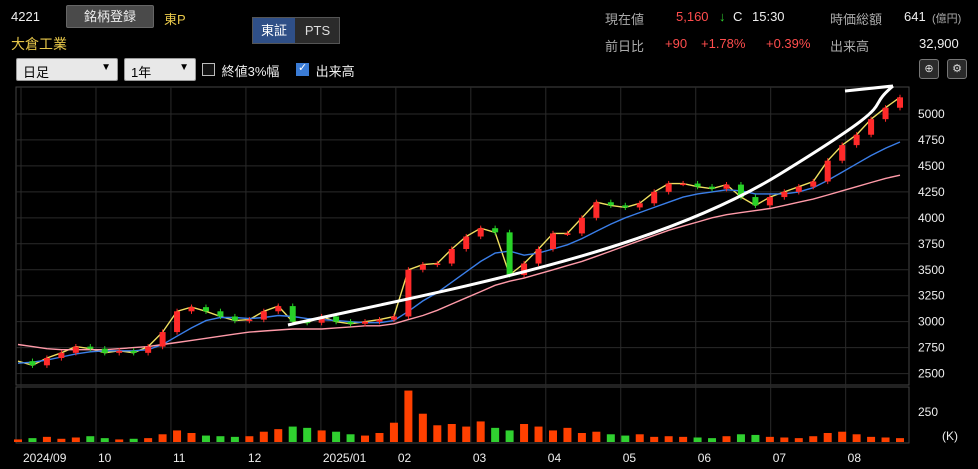  Describe the element at coordinates (317, 30) in the screenshot. I see `tab-pts: PTS` at that location.